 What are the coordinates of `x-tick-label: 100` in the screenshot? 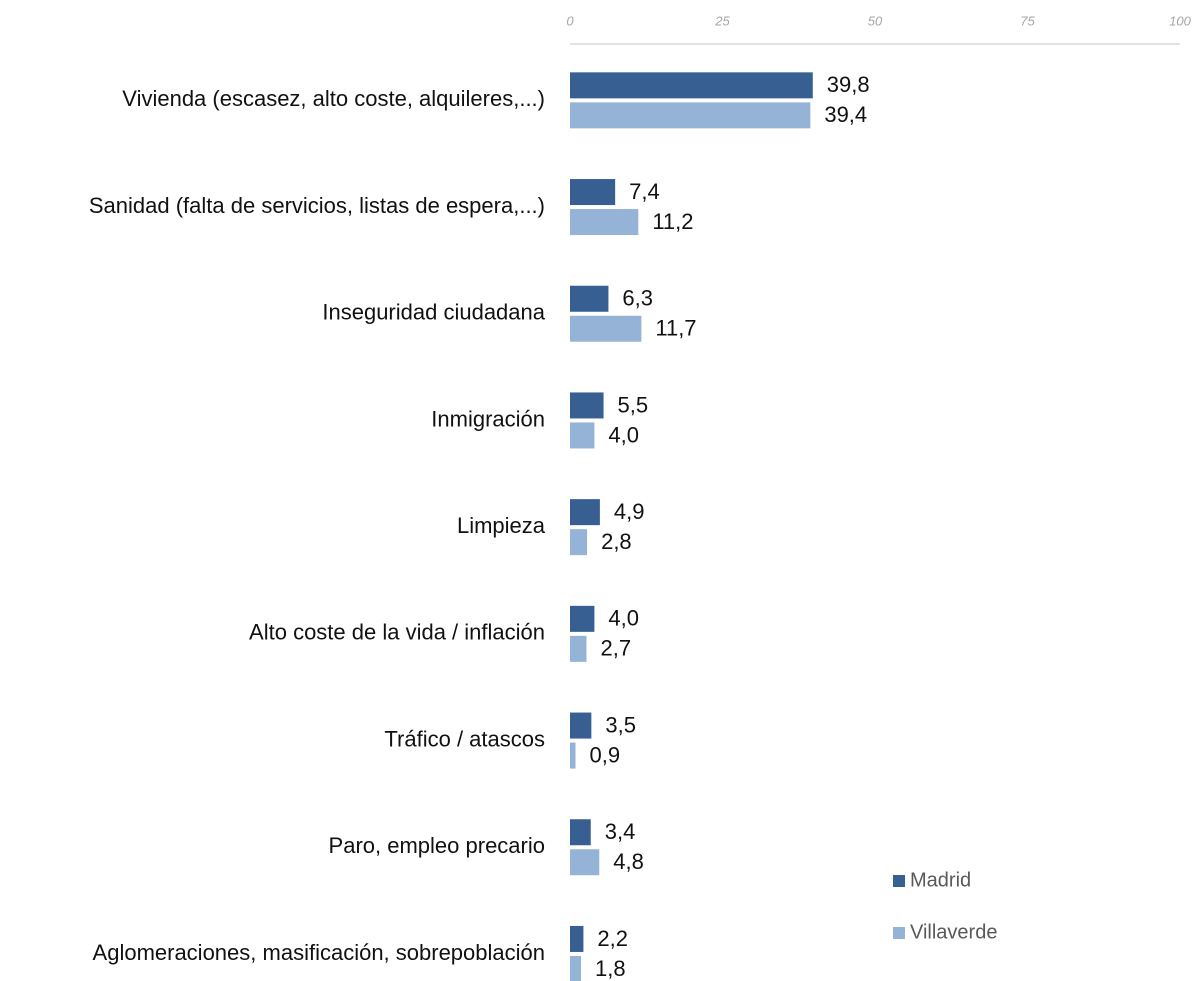 It's located at (1180, 20).